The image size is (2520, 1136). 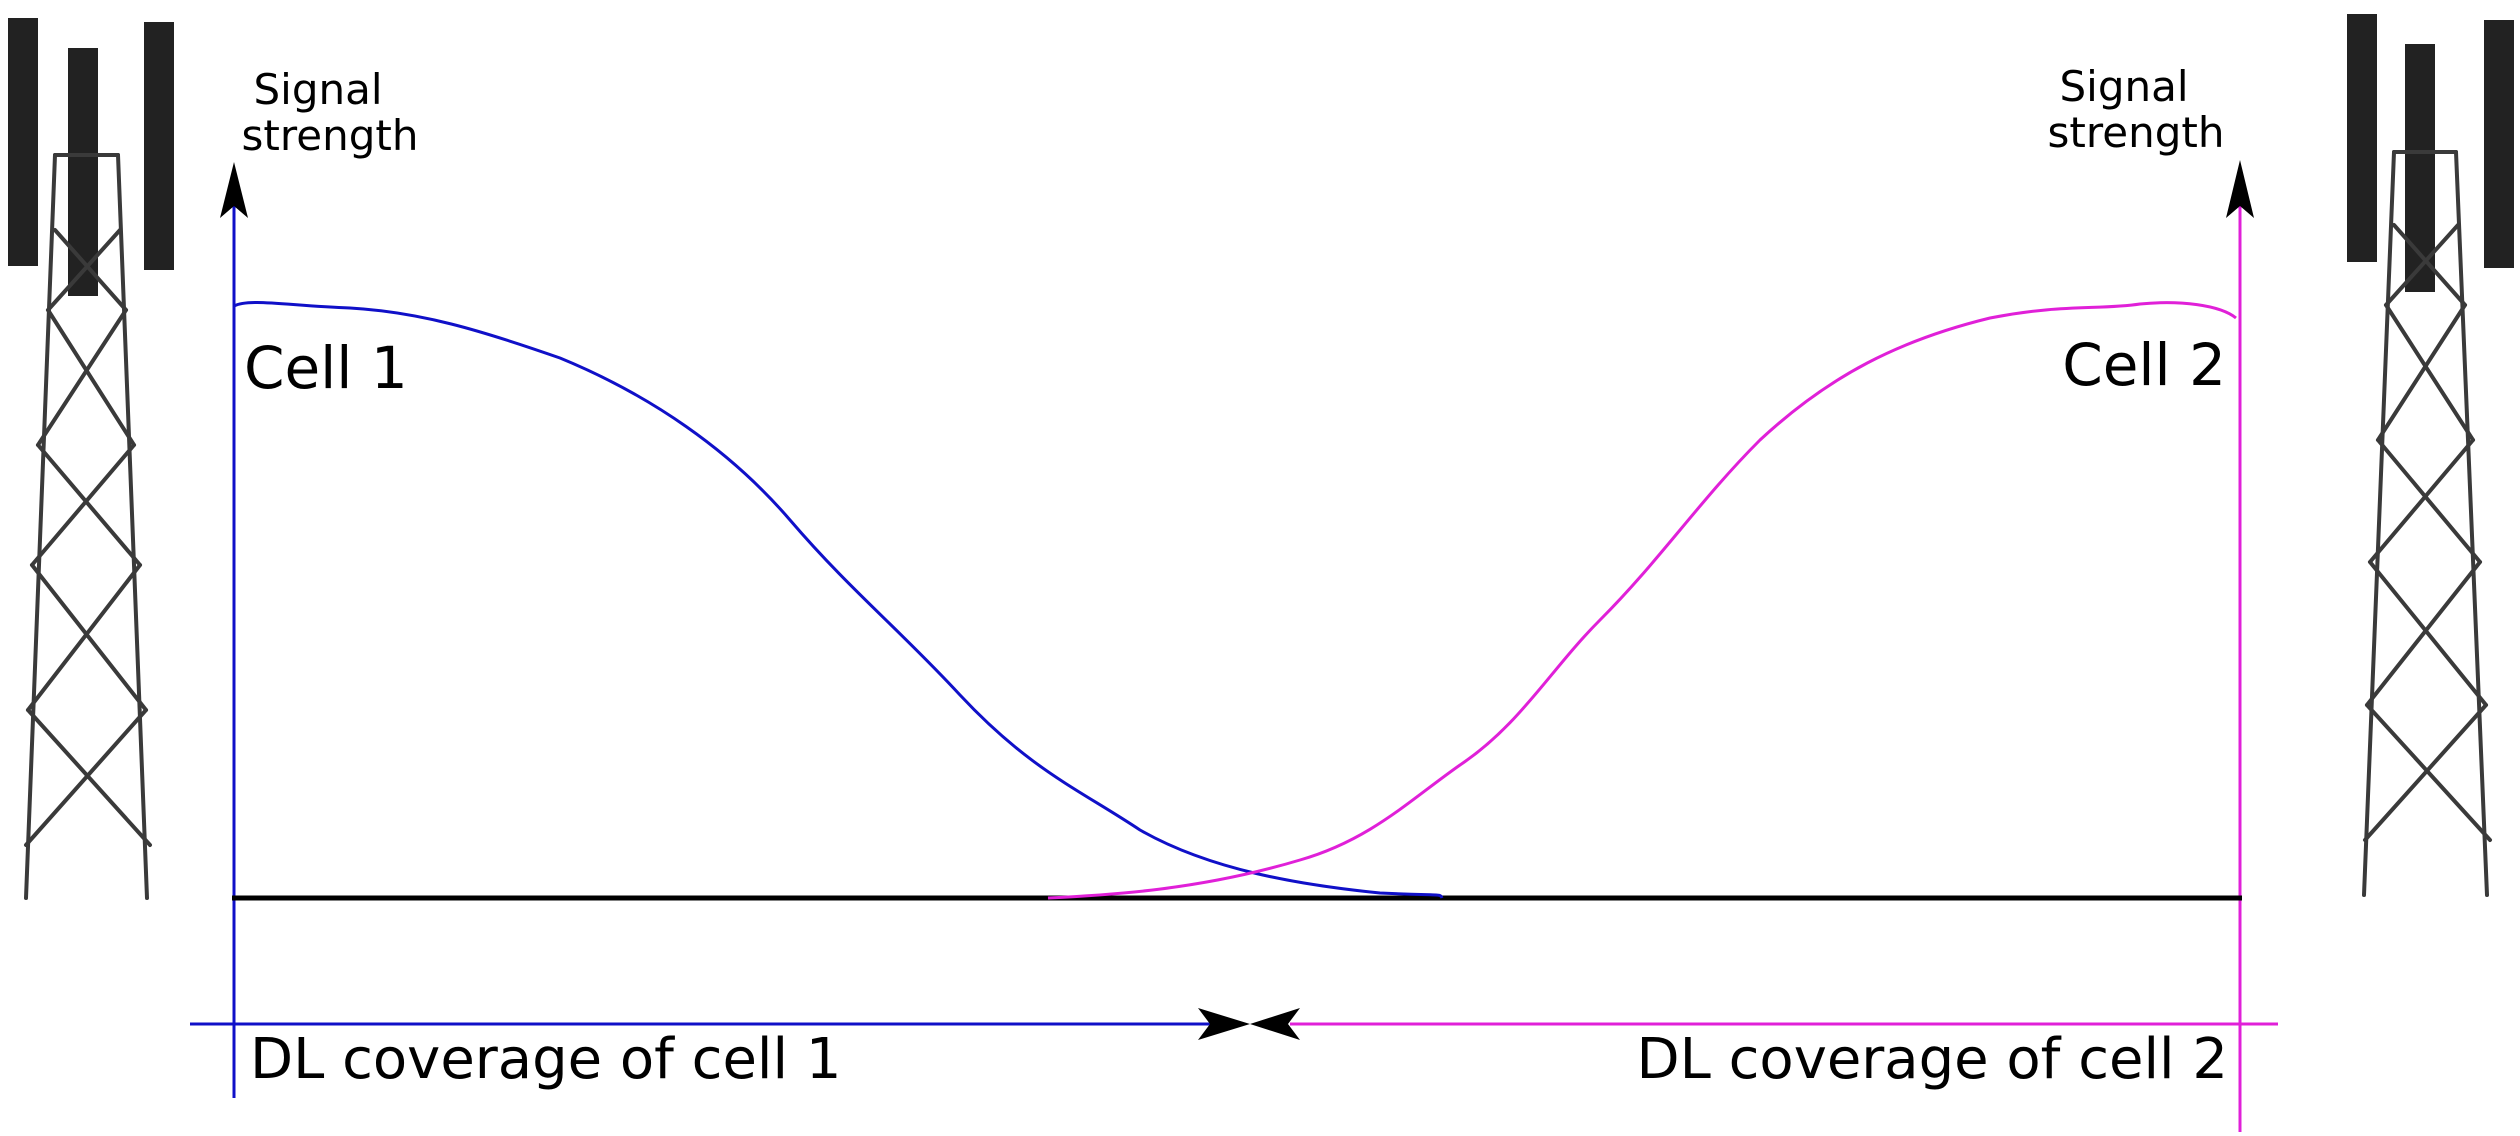 I want to click on cell2-coverage-arrow, so click(x=1764, y=1024).